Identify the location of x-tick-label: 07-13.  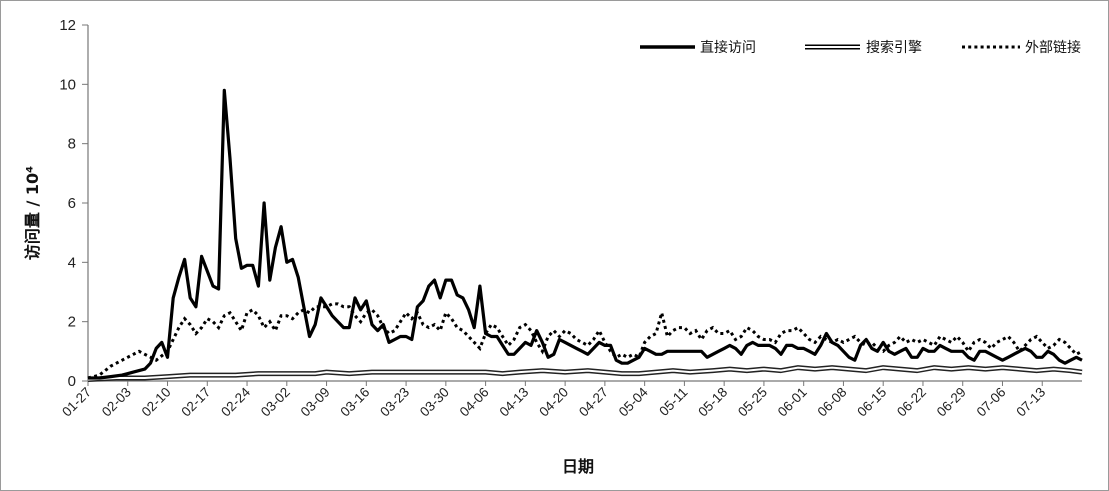
(1030, 402).